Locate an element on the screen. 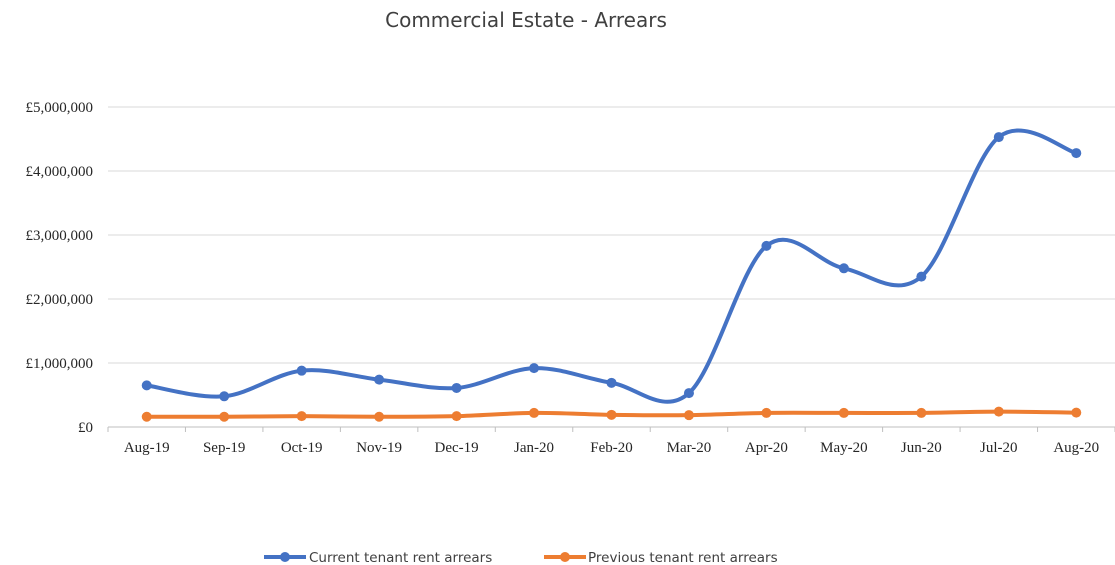  y-tick-label: £4,000,000 is located at coordinates (60, 172).